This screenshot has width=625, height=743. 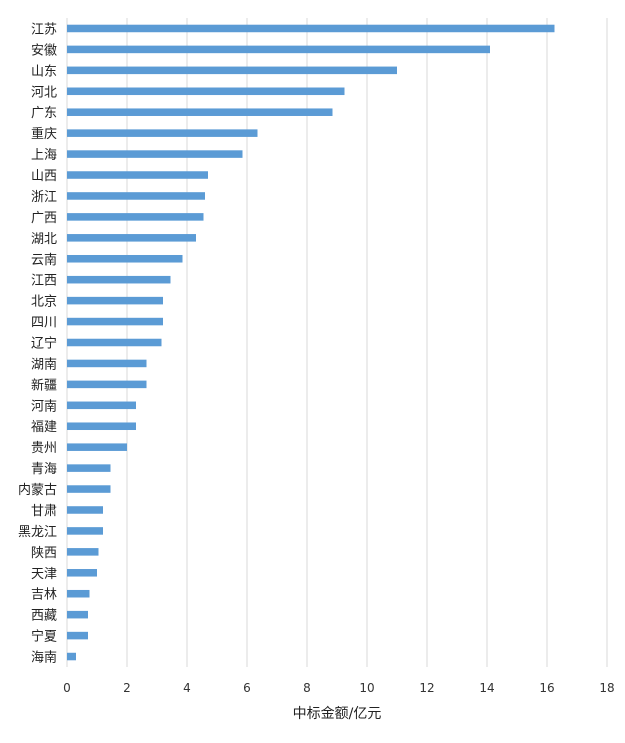 What do you see at coordinates (44, 553) in the screenshot?
I see `category-label: 陕西` at bounding box center [44, 553].